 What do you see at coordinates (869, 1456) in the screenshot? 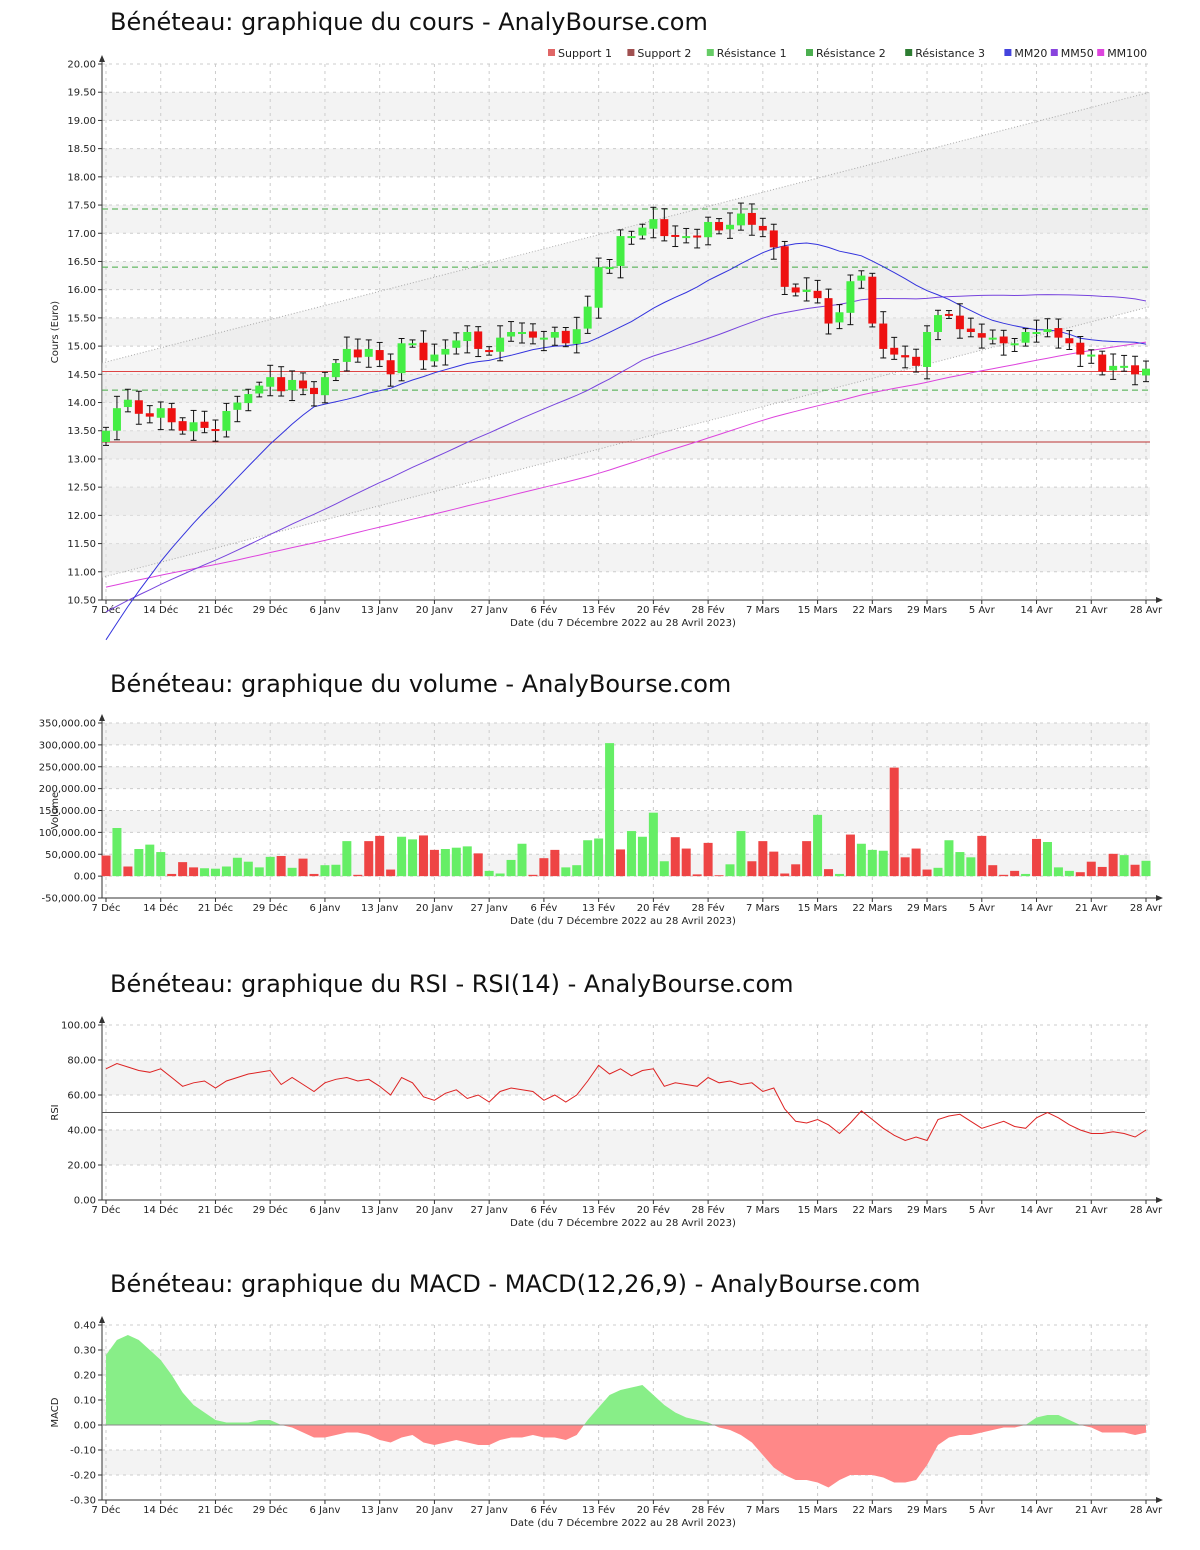
I see `macd-negative-area` at bounding box center [869, 1456].